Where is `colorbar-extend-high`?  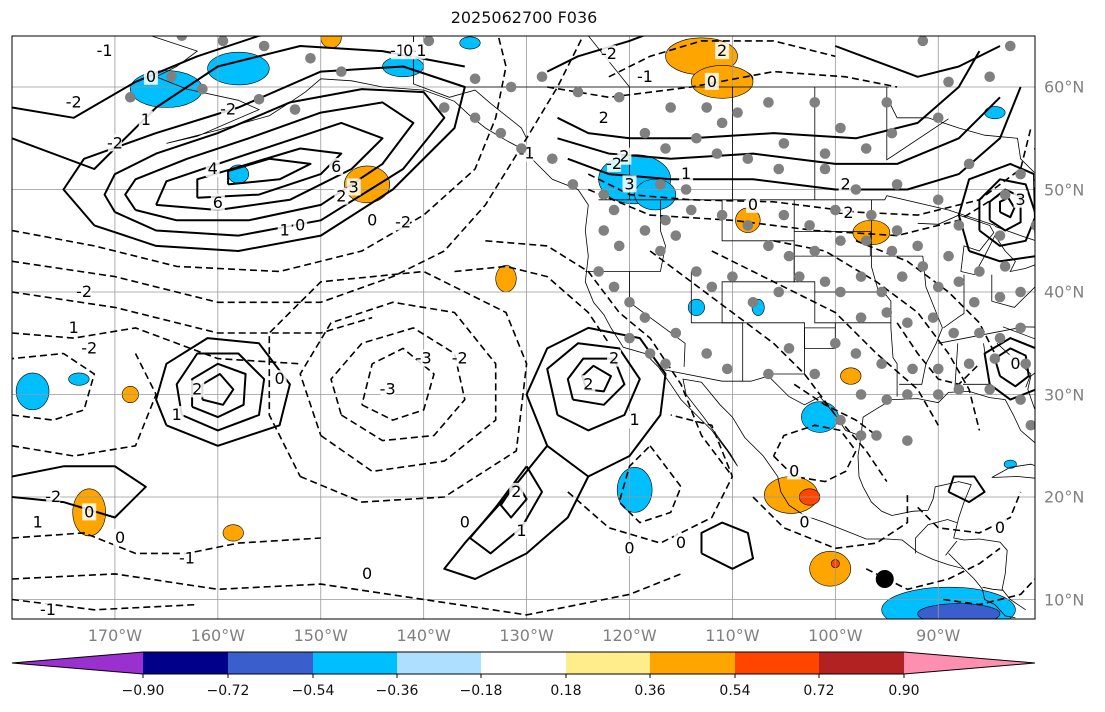 colorbar-extend-high is located at coordinates (969, 663).